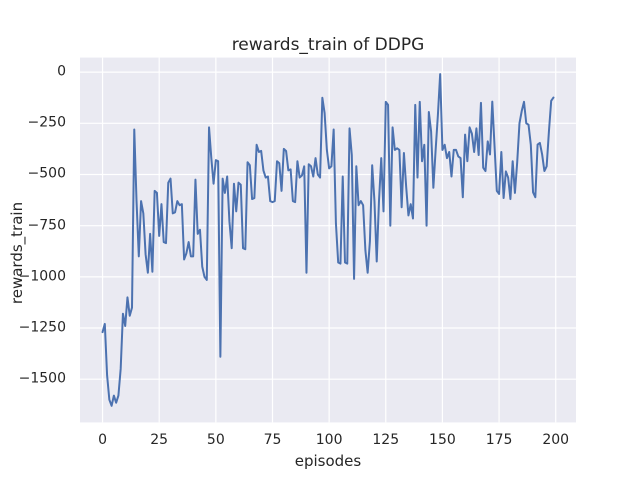  What do you see at coordinates (328, 45) in the screenshot?
I see `chart-title: rewards_train of DDPG` at bounding box center [328, 45].